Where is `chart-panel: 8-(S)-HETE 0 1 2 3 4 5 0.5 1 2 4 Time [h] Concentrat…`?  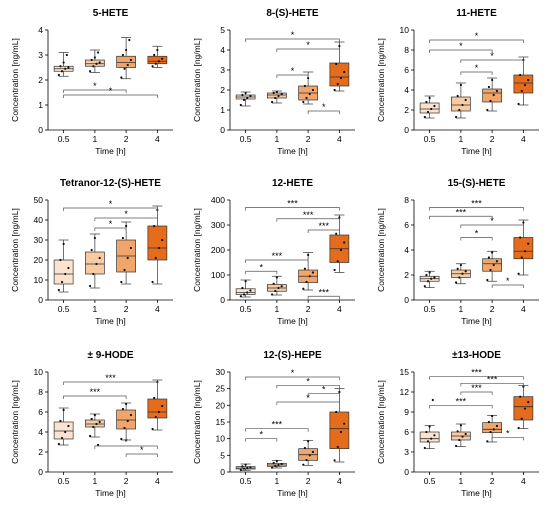 chart-panel: 8-(S)-HETE 0 1 2 3 4 5 0.5 1 2 4 Time [h] Concentrat… is located at coordinates (273, 82).